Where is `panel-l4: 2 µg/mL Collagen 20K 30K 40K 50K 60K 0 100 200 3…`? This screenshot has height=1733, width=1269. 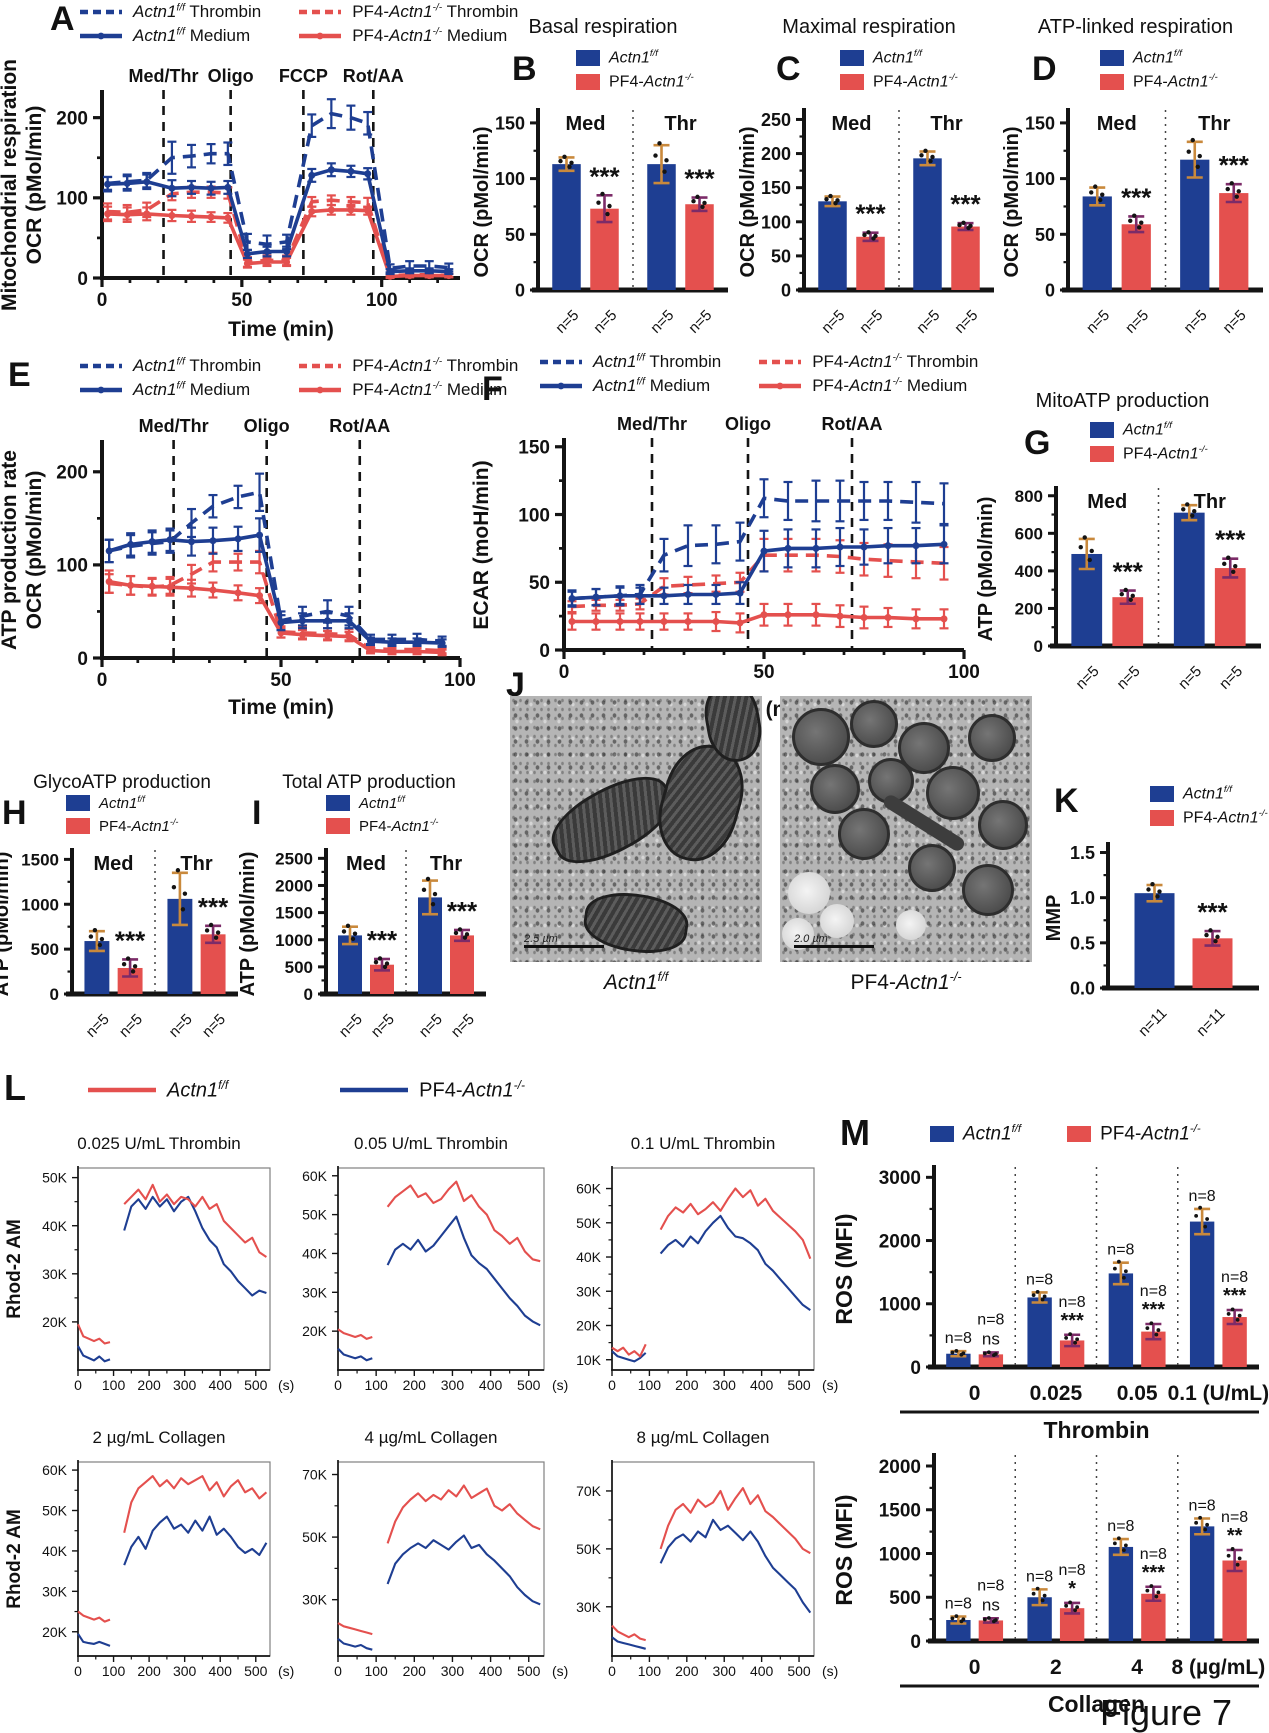
panel-l4: 2 µg/mL Collagen 20K 30K 40K 50K 60K 0 100 200 3… is located at coordinates (147, 1556).